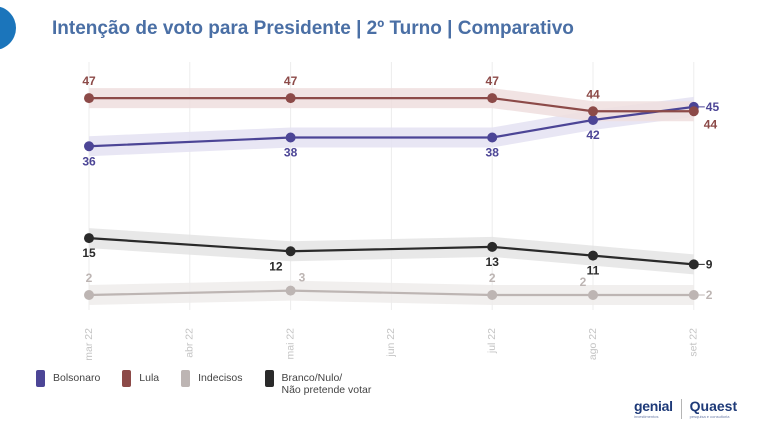 The height and width of the screenshot is (433, 768). I want to click on legend-swatch-indecisos, so click(186, 378).